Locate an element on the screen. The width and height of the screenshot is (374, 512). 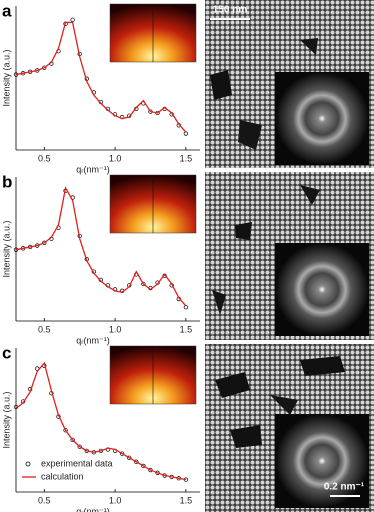
legend-label: experimental data is located at coordinates (77, 463).